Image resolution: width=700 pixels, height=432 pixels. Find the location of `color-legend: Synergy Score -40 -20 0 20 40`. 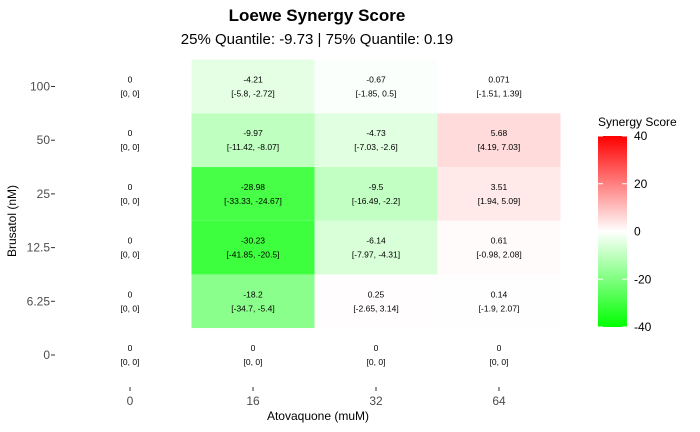

color-legend: Synergy Score -40 -20 0 20 40 is located at coordinates (637, 224).